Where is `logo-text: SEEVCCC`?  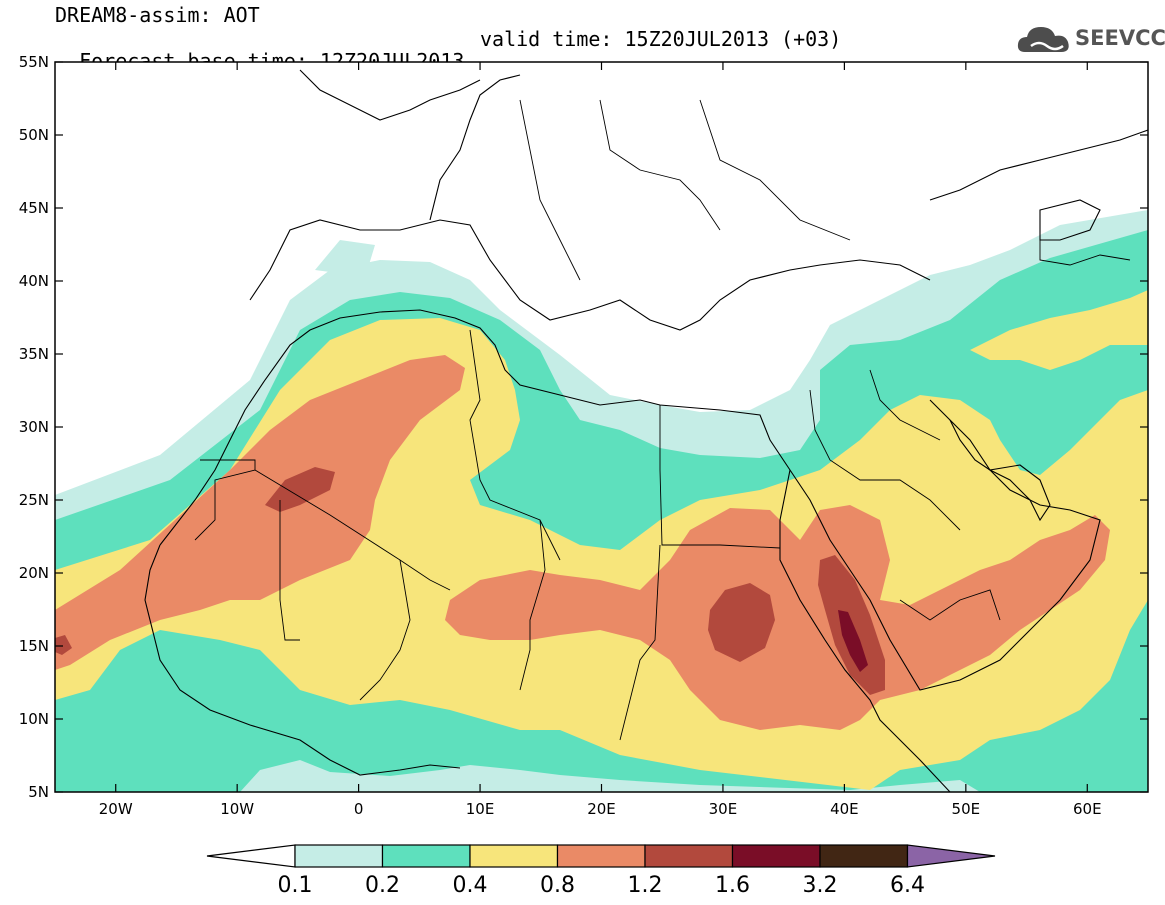
logo-text: SEEVCCC is located at coordinates (1120, 38).